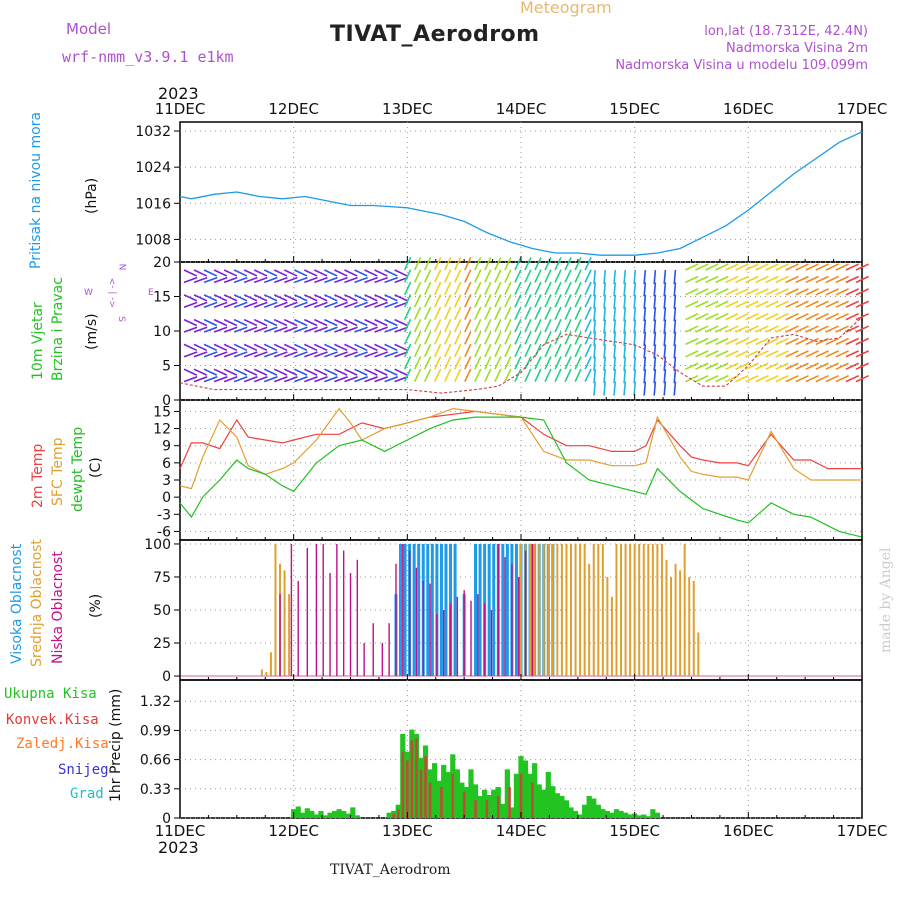 This screenshot has height=900, width=900. What do you see at coordinates (797, 48) in the screenshot?
I see `altitude-label: Nadmorska Visina 2m` at bounding box center [797, 48].